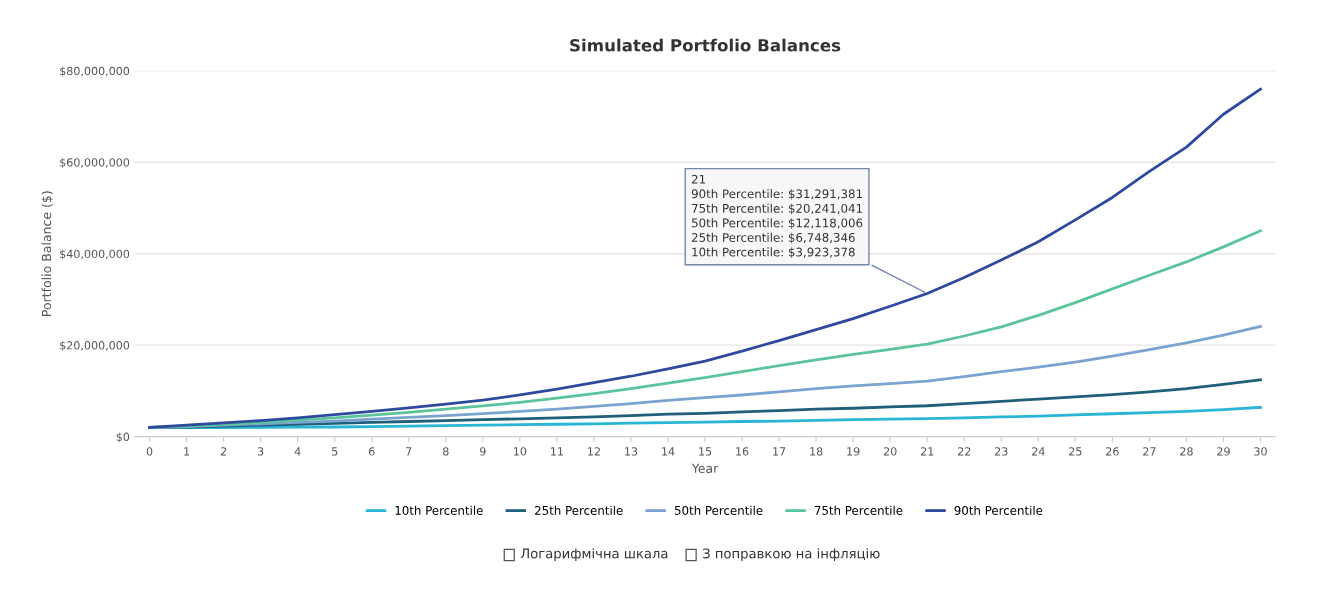 The image size is (1334, 590). What do you see at coordinates (297, 451) in the screenshot?
I see `x-tick-label: 4` at bounding box center [297, 451].